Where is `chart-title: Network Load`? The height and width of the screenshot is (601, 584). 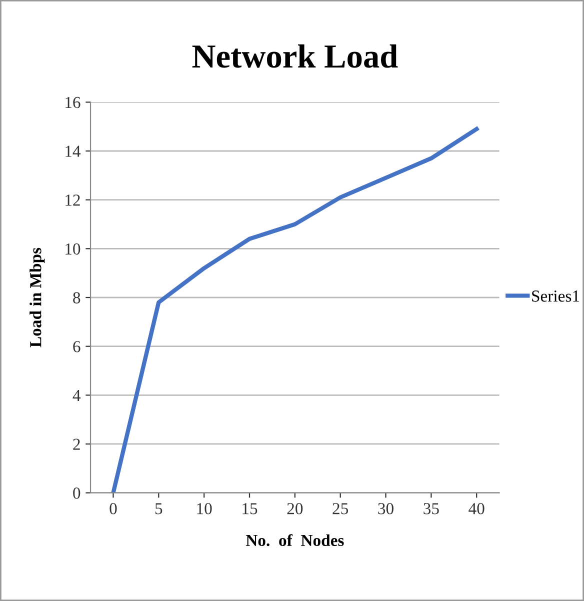 chart-title: Network Load is located at coordinates (295, 56).